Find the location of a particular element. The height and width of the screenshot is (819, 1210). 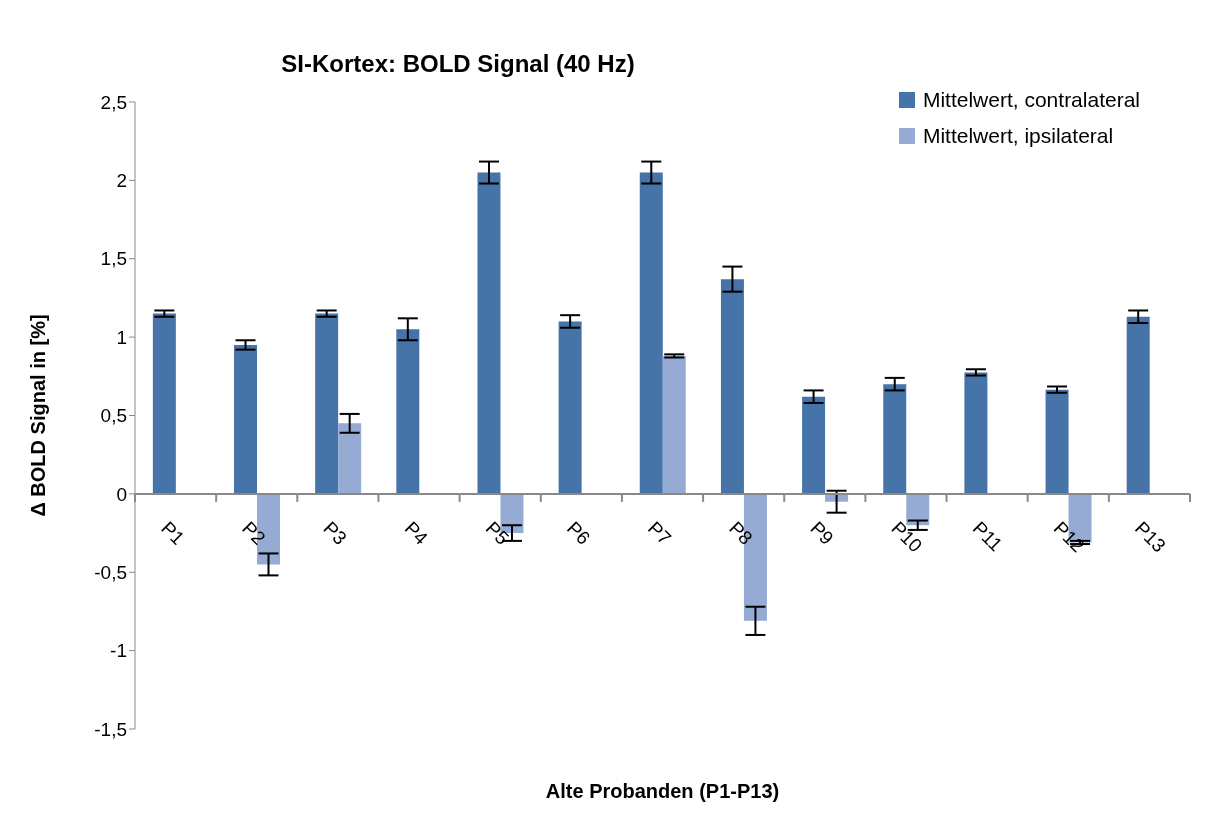

y-tick-label: -1,5 is located at coordinates (110, 729).